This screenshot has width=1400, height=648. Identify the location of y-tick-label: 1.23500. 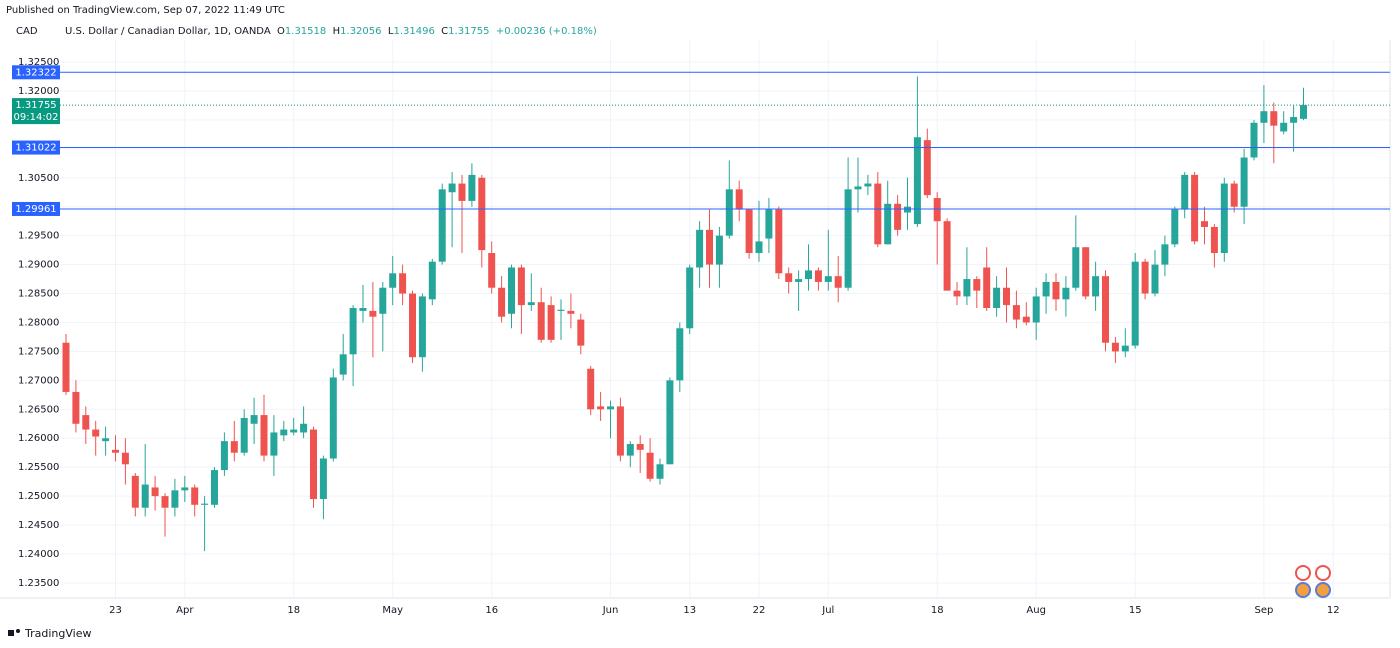
(38, 583).